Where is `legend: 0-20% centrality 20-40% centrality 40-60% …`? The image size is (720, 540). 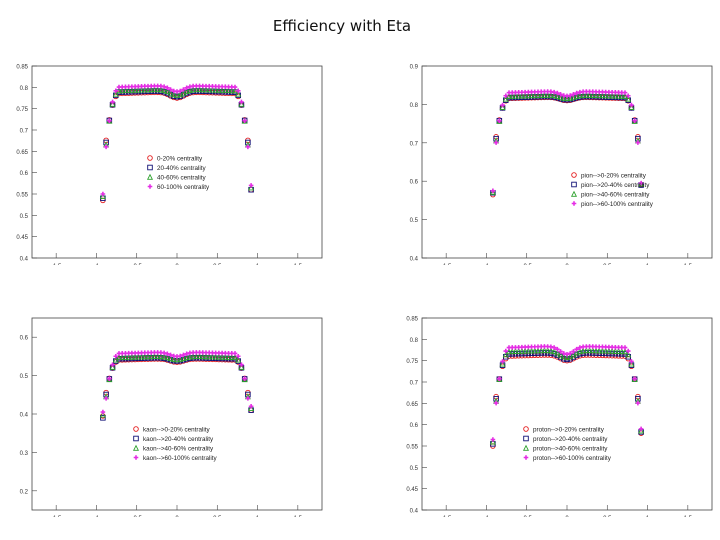 legend: 0-20% centrality 20-40% centrality 40-60% … is located at coordinates (178, 173).